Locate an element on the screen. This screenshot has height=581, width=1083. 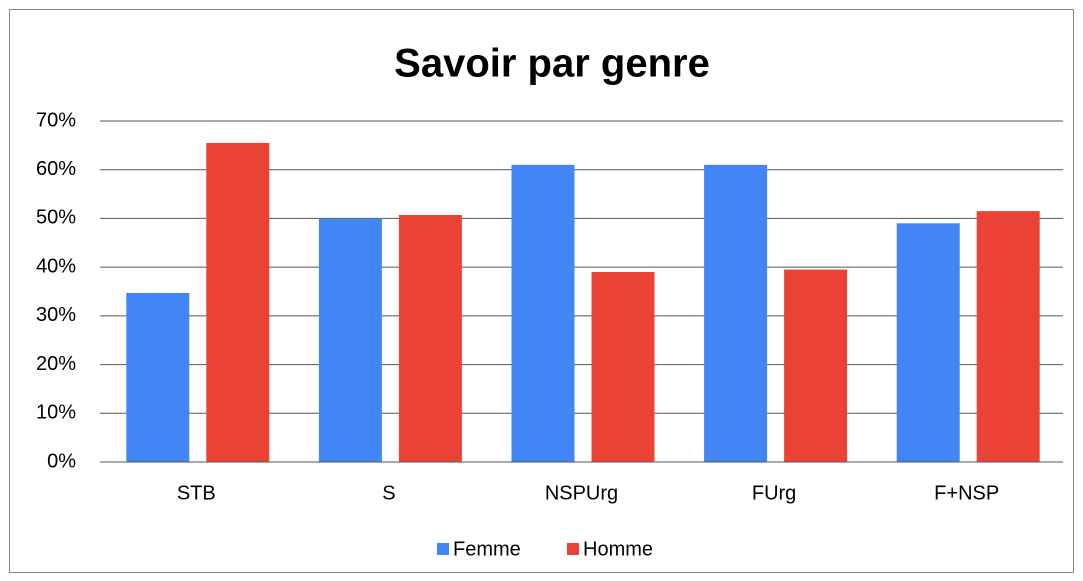
y-tick-label: 20% is located at coordinates (56, 364).